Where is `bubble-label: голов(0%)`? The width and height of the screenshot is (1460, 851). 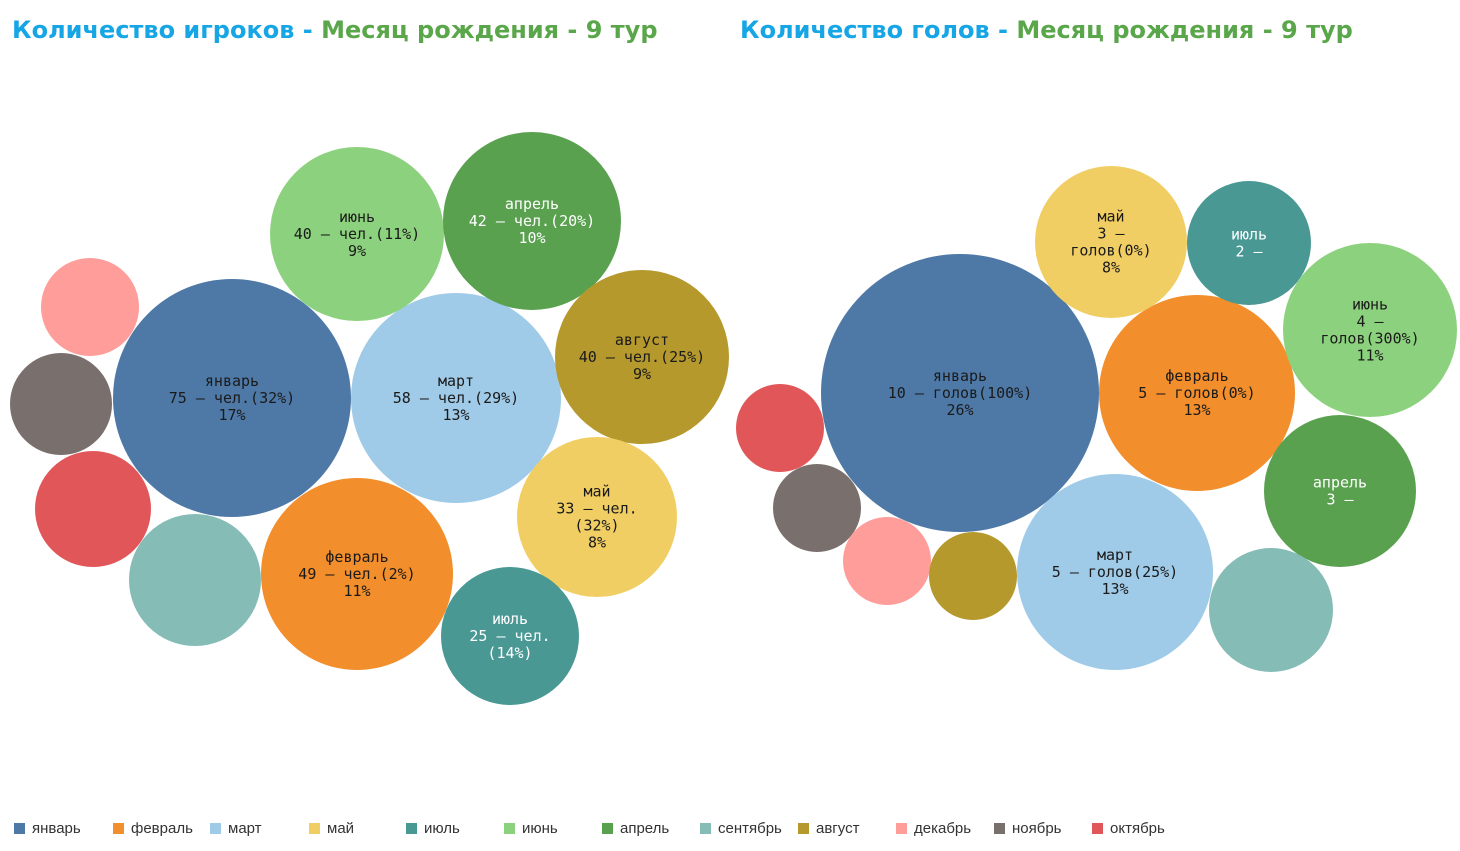
bubble-label: голов(0%) is located at coordinates (1110, 251).